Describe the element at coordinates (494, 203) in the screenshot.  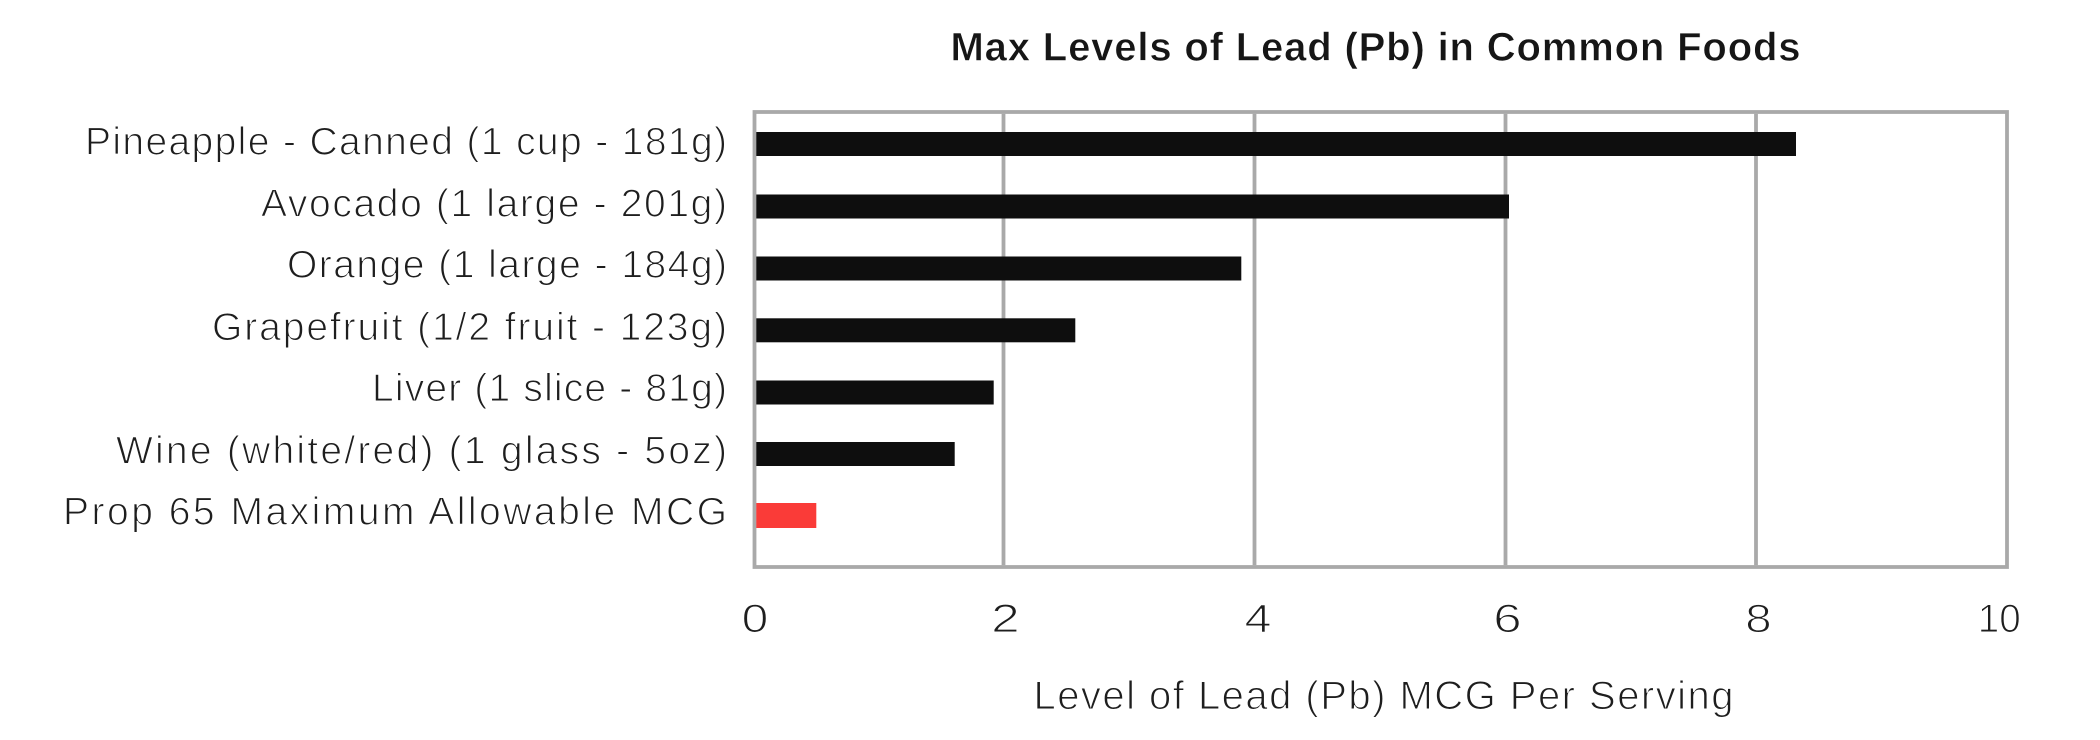
I see `svg-text: Avocado (1 large - 201g)` at that location.